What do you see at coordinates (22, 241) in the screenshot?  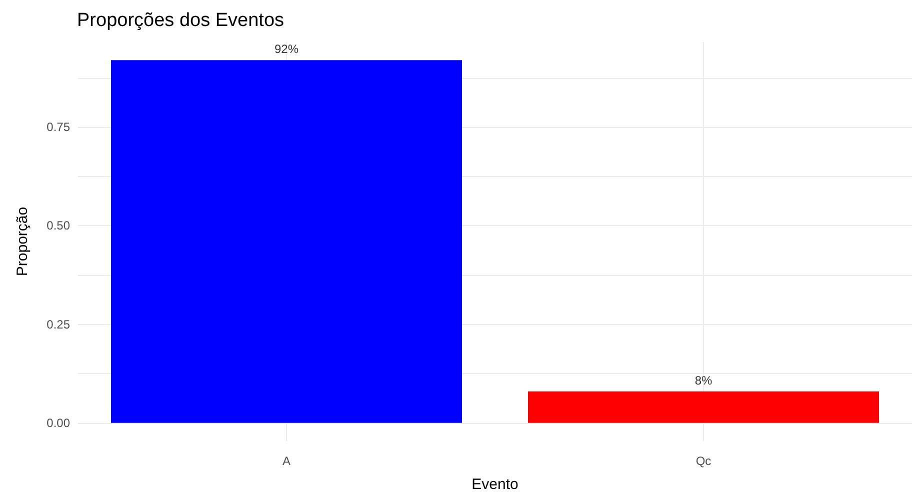 I see `y-axis-title: Proporção` at bounding box center [22, 241].